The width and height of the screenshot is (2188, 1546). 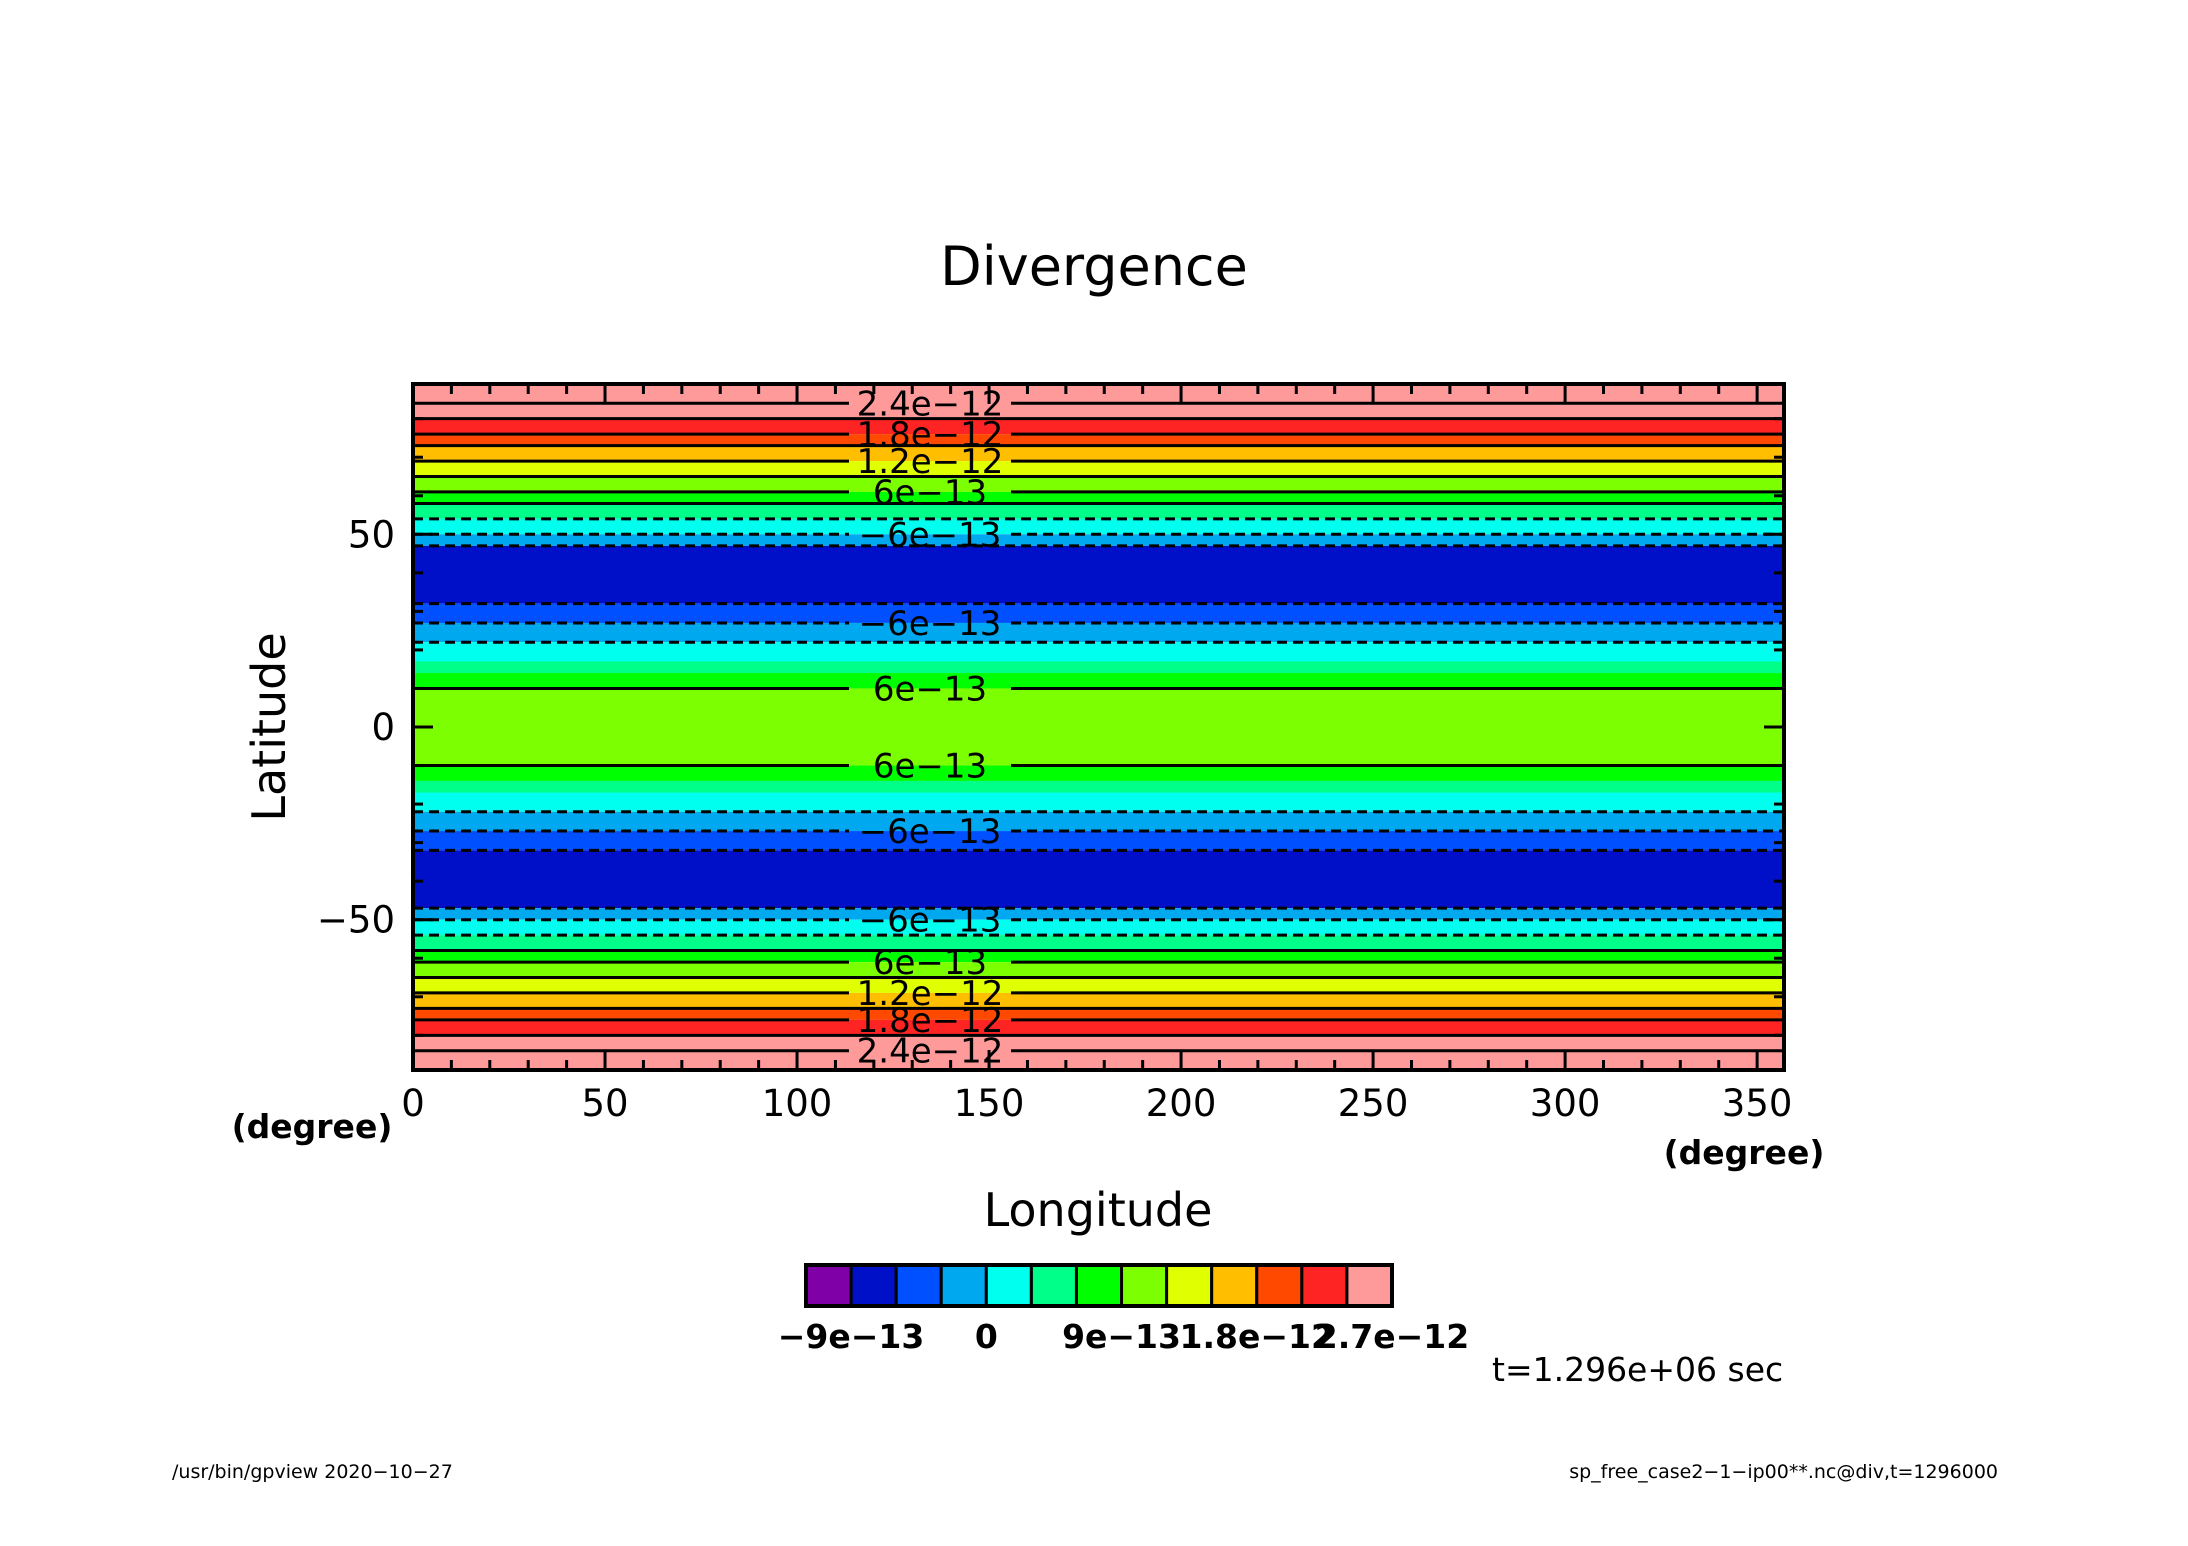 What do you see at coordinates (1181, 1103) in the screenshot?
I see `x-tick-label-200: 200` at bounding box center [1181, 1103].